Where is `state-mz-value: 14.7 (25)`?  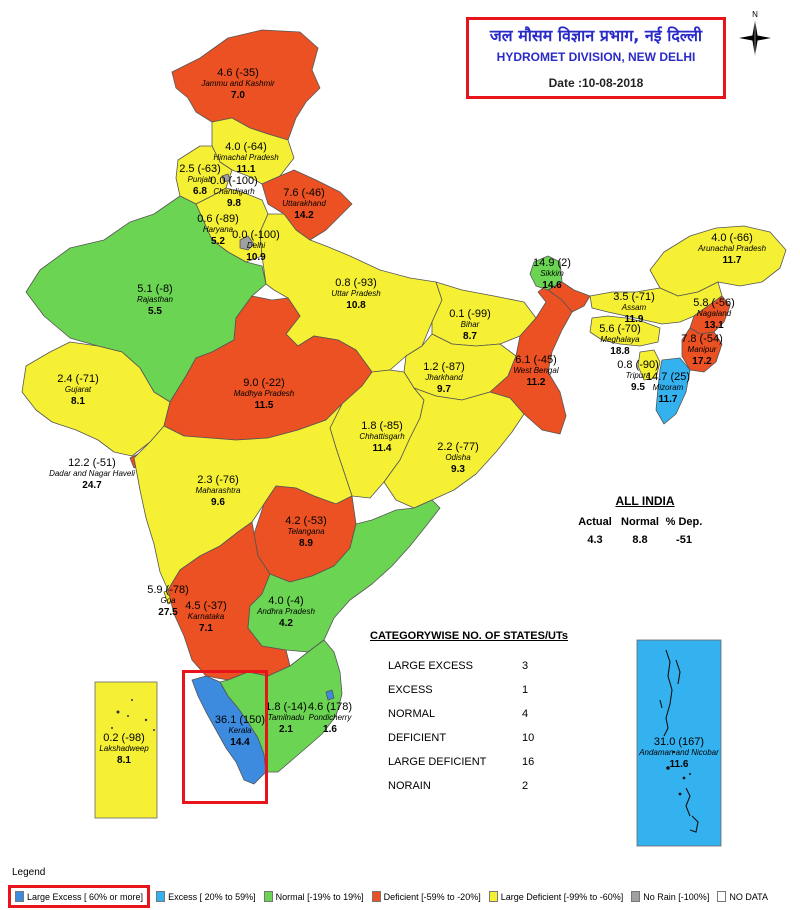
state-mz-value: 14.7 (25) is located at coordinates (668, 377).